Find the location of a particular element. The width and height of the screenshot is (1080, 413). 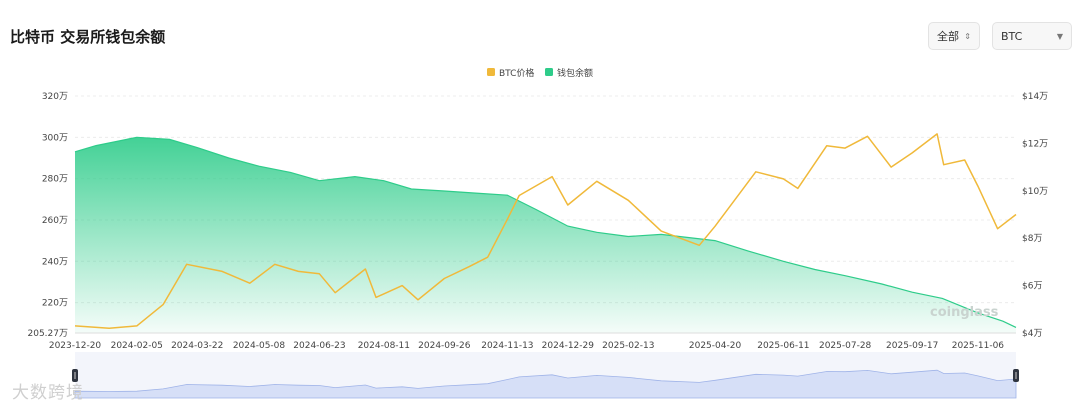

range-navigator is located at coordinates (545, 375).